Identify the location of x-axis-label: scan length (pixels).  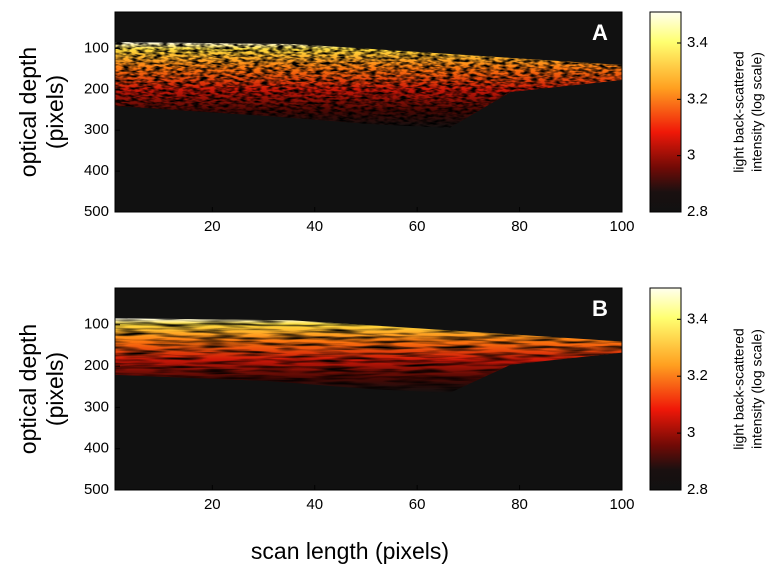
(350, 551).